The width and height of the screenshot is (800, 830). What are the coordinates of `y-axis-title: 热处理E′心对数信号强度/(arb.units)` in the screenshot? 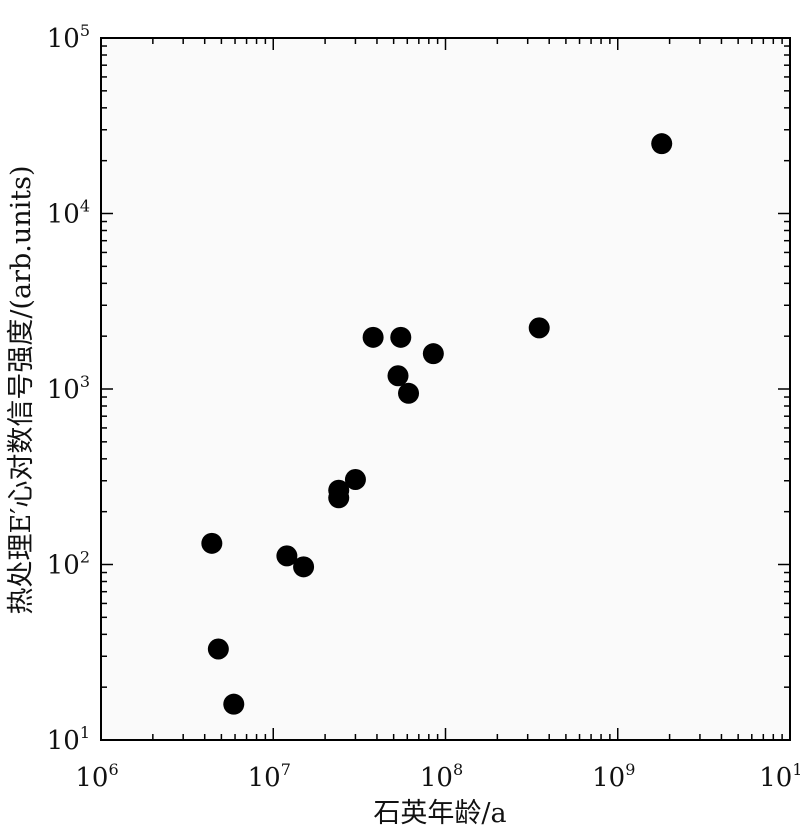 It's located at (21, 390).